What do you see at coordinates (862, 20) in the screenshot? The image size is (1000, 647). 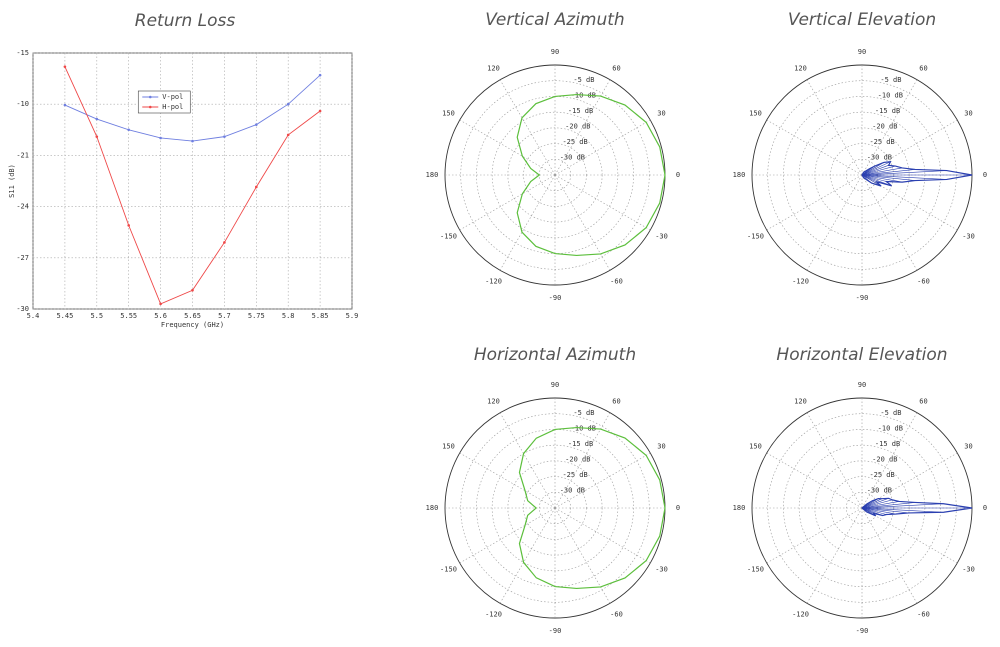 I see `chart-title: Vertical Elevation` at bounding box center [862, 20].